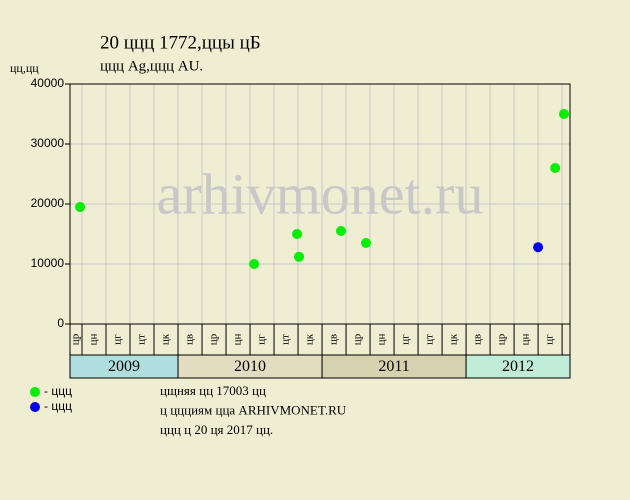 Image resolution: width=630 pixels, height=500 pixels. Describe the element at coordinates (151, 66) in the screenshot. I see `chart-subtitle: ццц Ag,ццц AU.` at that location.